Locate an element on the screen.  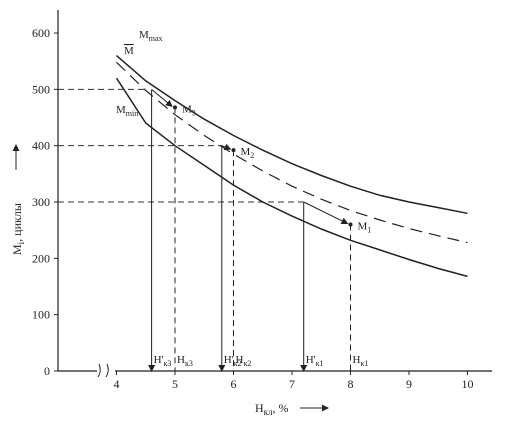
x-tick-label: 6 is located at coordinates (234, 384).